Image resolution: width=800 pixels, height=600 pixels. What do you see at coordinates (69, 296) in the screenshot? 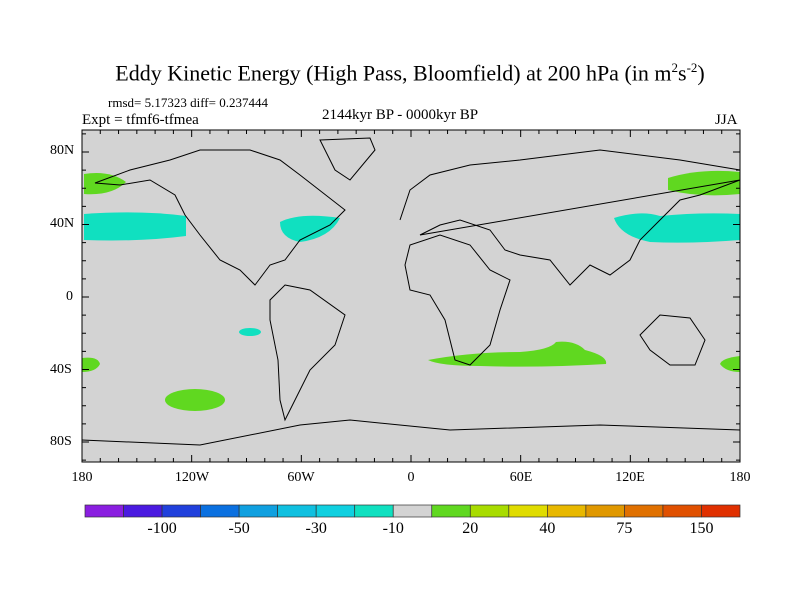
I see `lat-label: 0` at bounding box center [69, 296].